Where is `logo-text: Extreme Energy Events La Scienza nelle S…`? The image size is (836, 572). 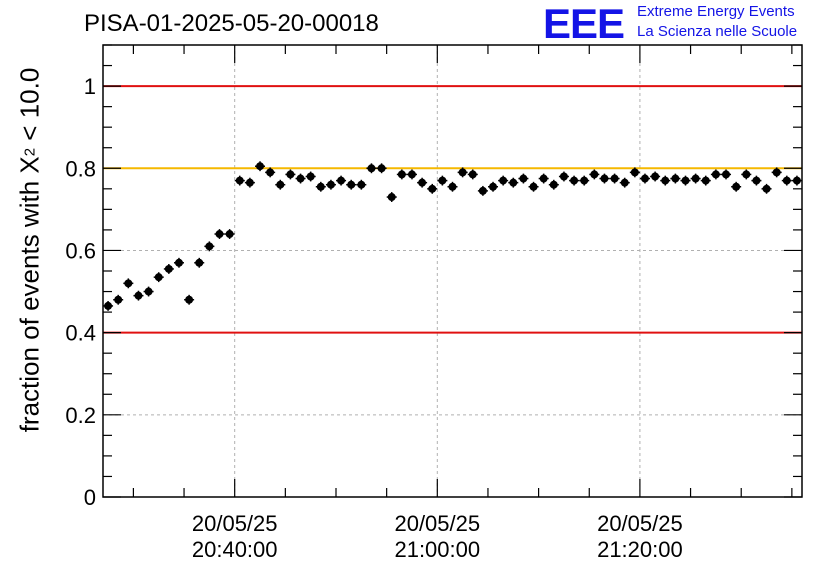 logo-text: Extreme Energy Events La Scienza nelle S… is located at coordinates (717, 22).